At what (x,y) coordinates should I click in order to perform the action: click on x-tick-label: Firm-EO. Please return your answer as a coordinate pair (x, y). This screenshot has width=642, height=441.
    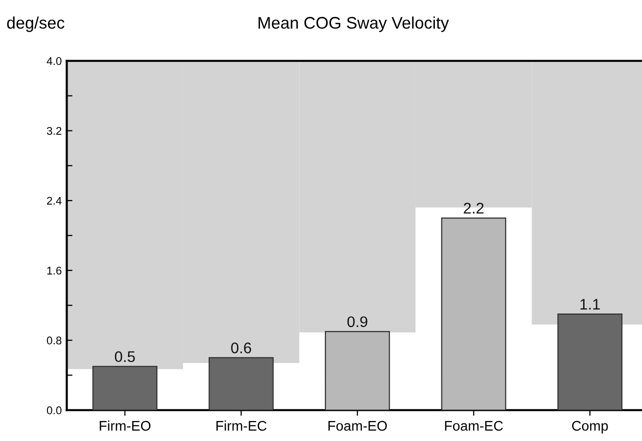
    Looking at the image, I should click on (125, 425).